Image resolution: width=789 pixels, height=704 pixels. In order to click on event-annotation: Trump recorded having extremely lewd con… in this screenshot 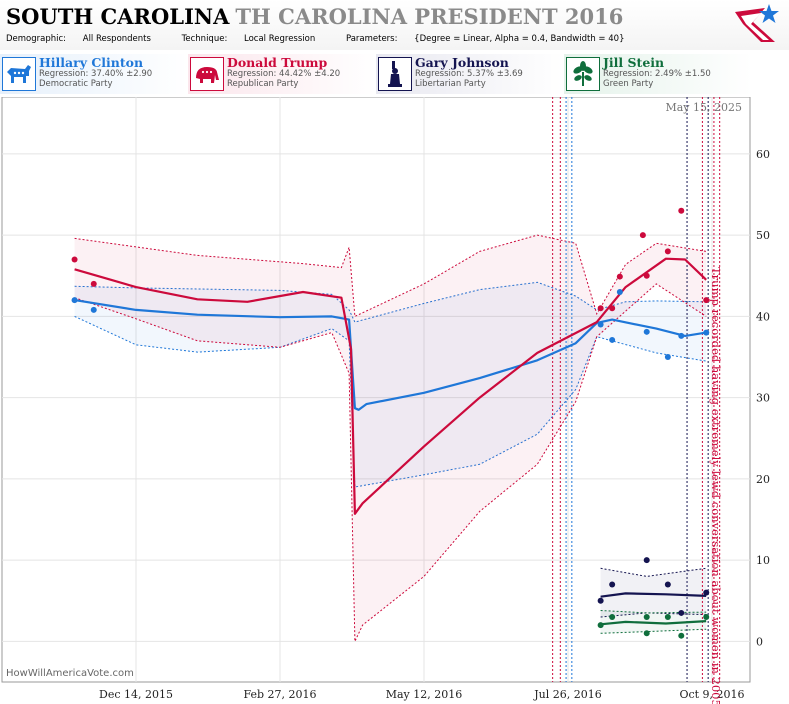, I will do `click(716, 485)`.